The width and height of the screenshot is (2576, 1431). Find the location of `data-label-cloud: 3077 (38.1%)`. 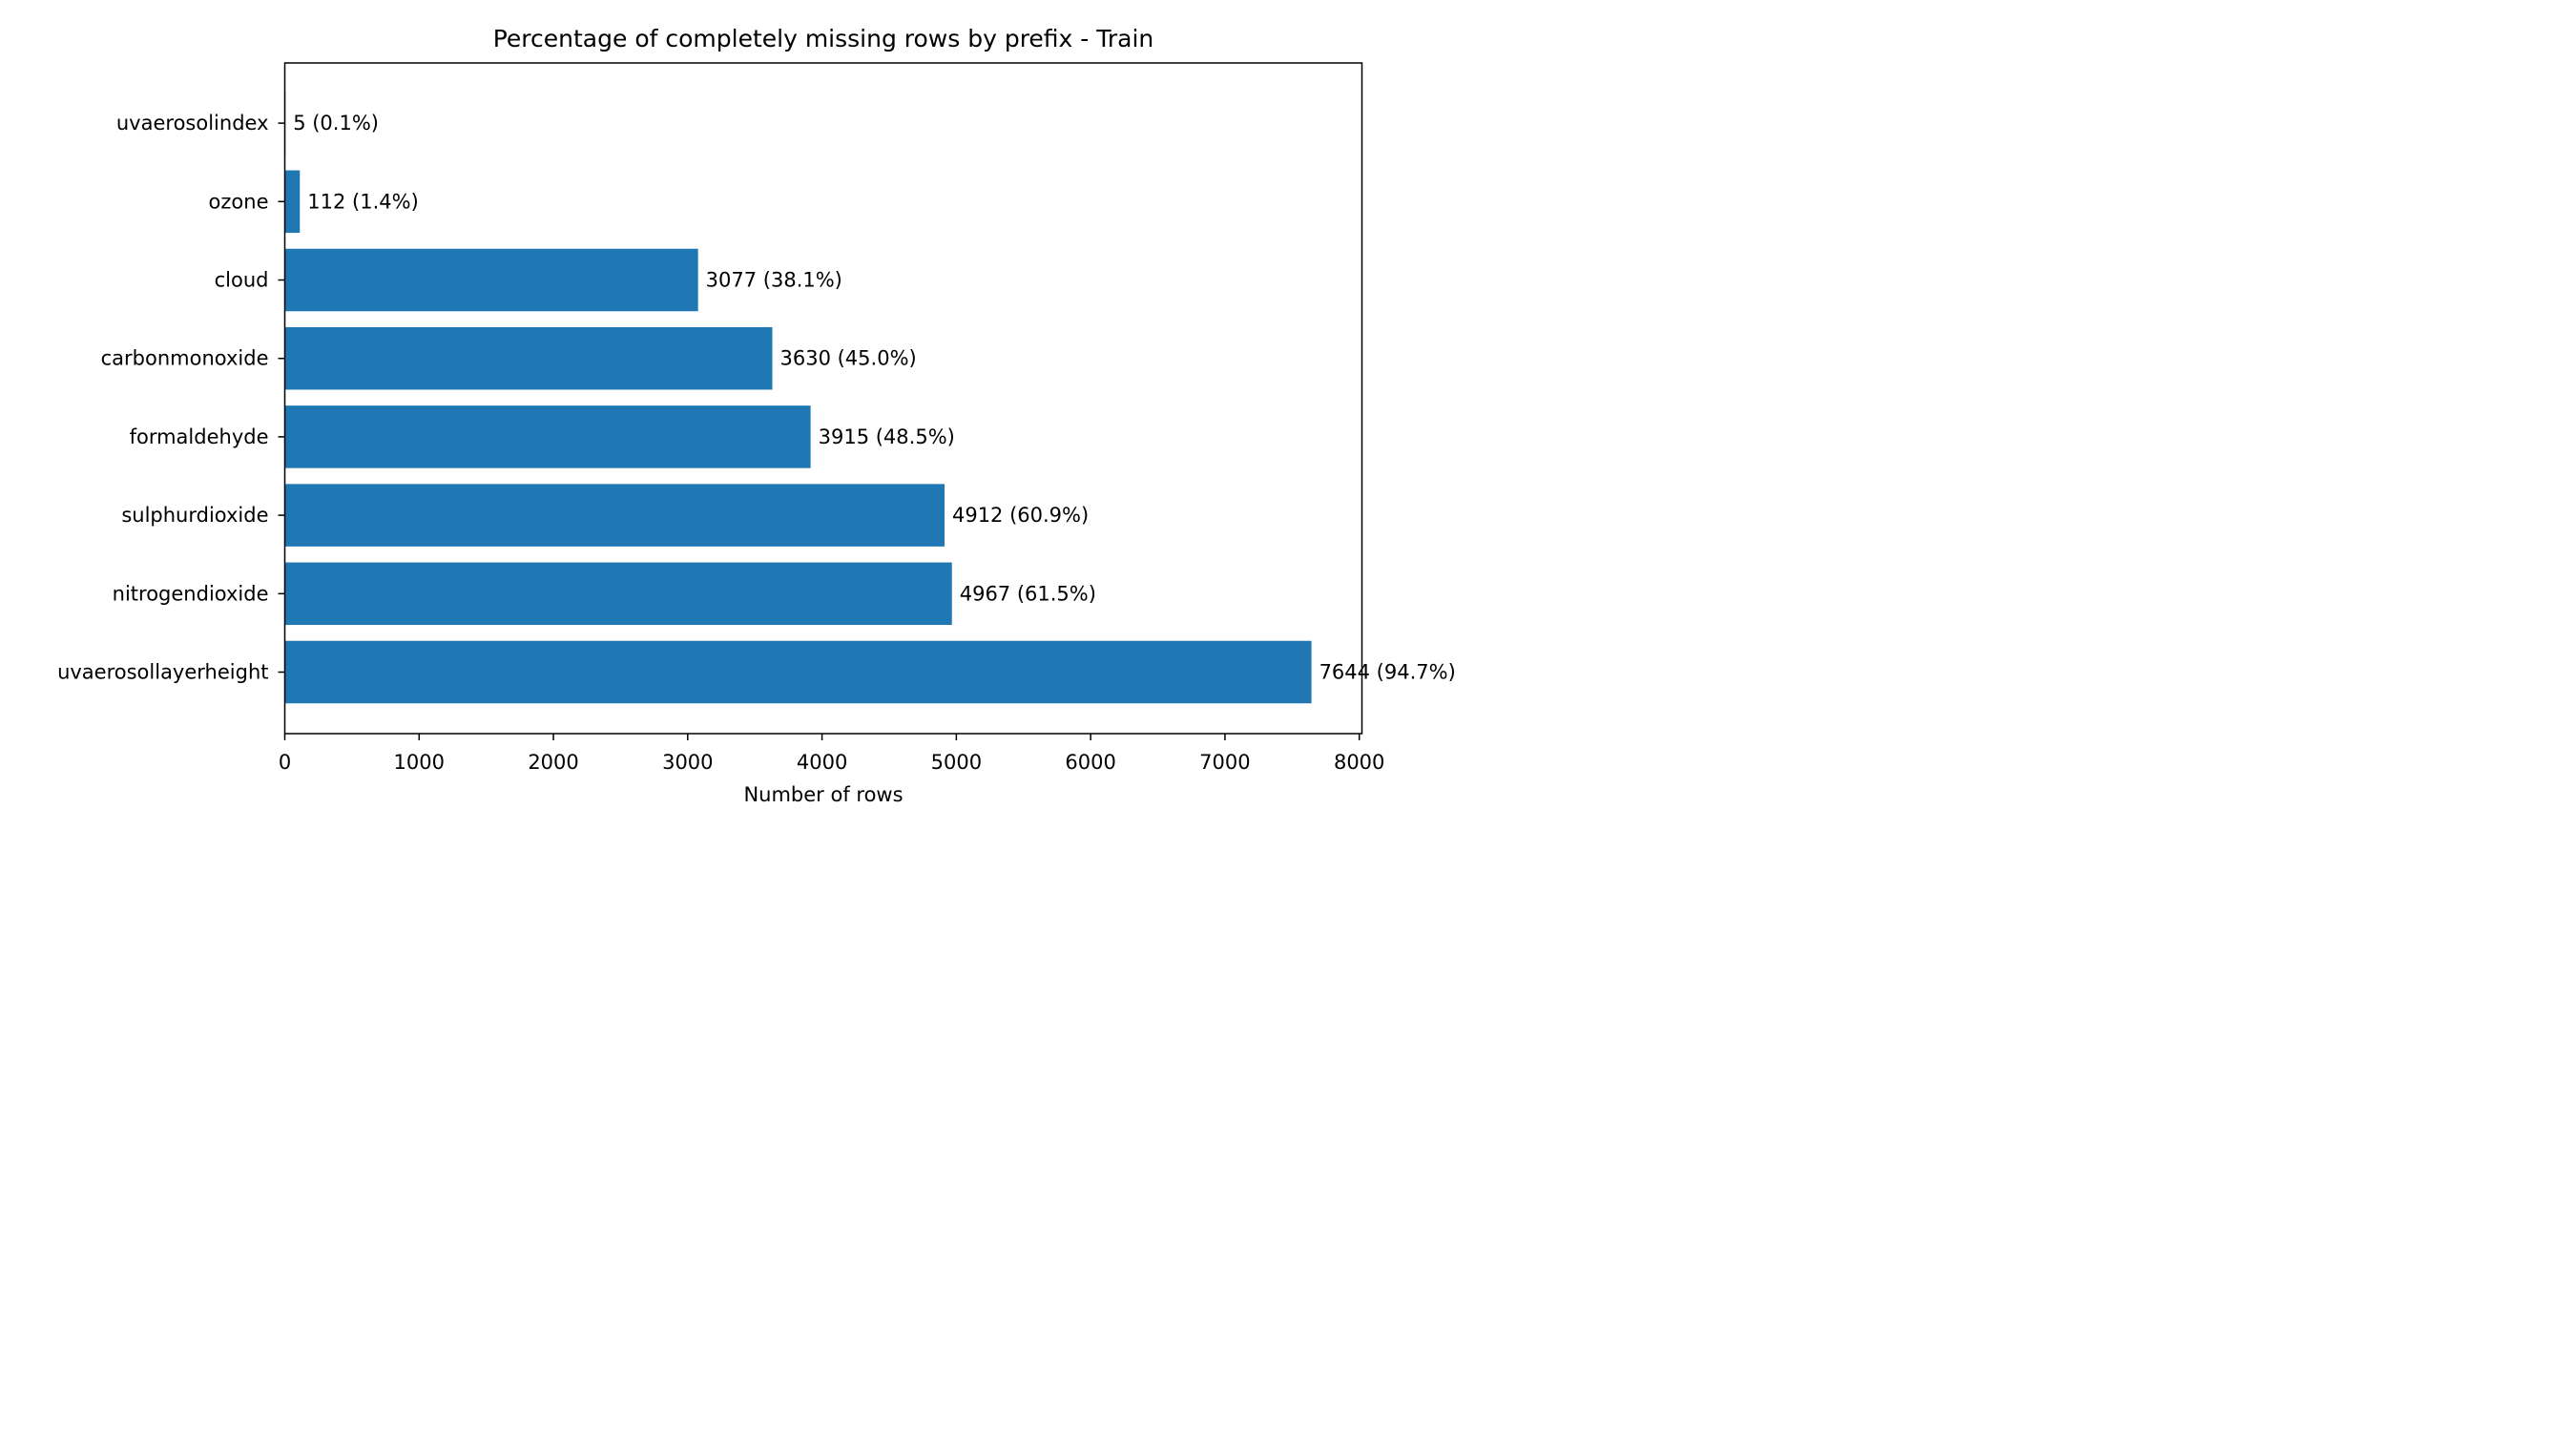

data-label-cloud: 3077 (38.1%) is located at coordinates (774, 280).